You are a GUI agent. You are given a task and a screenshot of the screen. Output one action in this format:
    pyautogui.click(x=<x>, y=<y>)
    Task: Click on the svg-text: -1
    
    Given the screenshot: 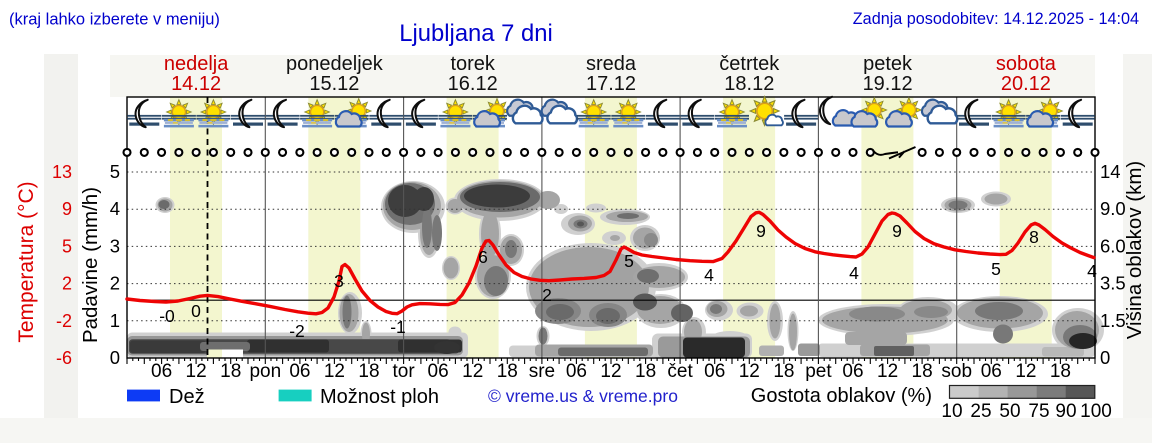 What is the action you would take?
    pyautogui.click(x=398, y=327)
    